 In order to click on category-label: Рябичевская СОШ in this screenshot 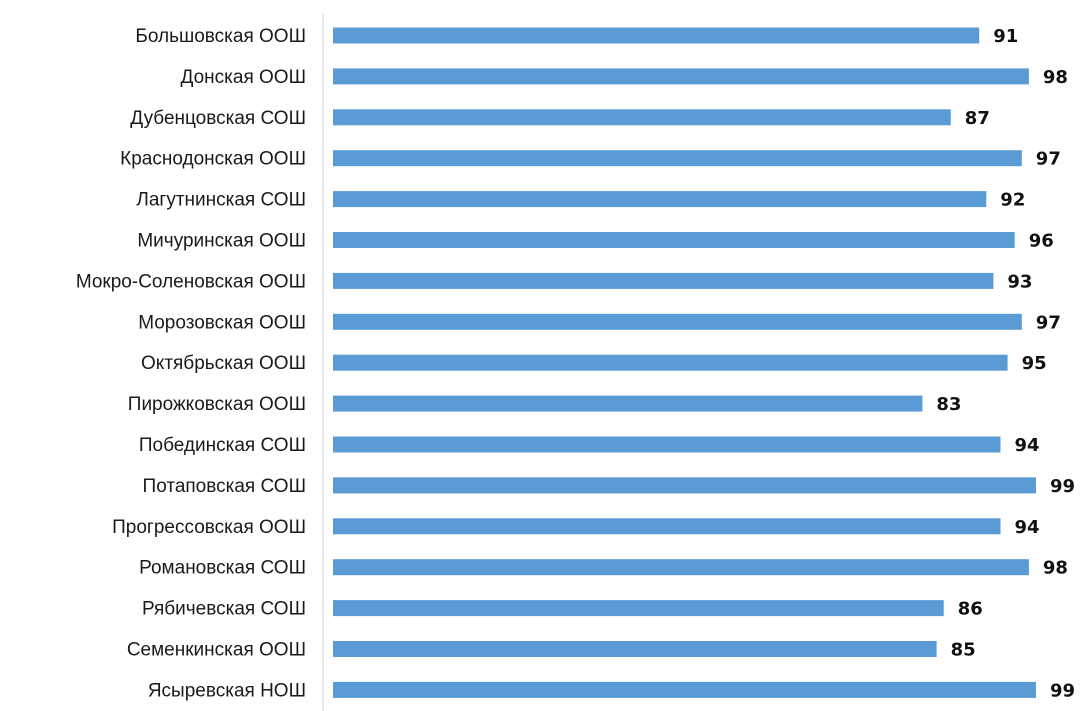, I will do `click(224, 609)`.